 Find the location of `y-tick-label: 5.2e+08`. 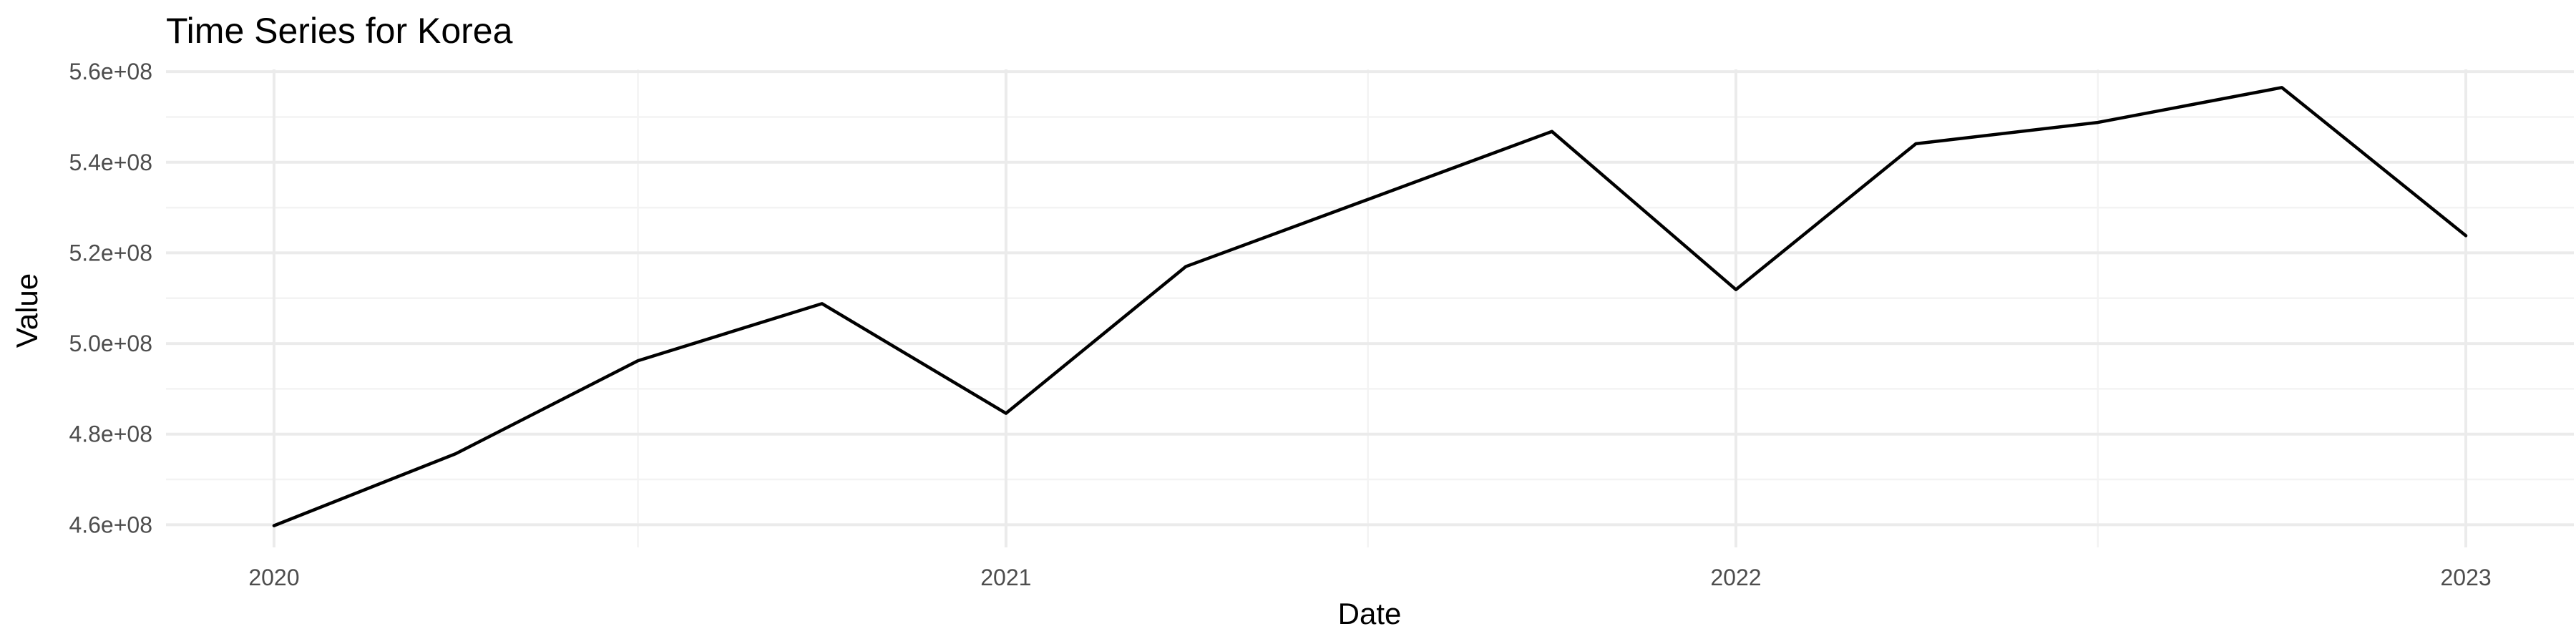

y-tick-label: 5.2e+08 is located at coordinates (110, 252).